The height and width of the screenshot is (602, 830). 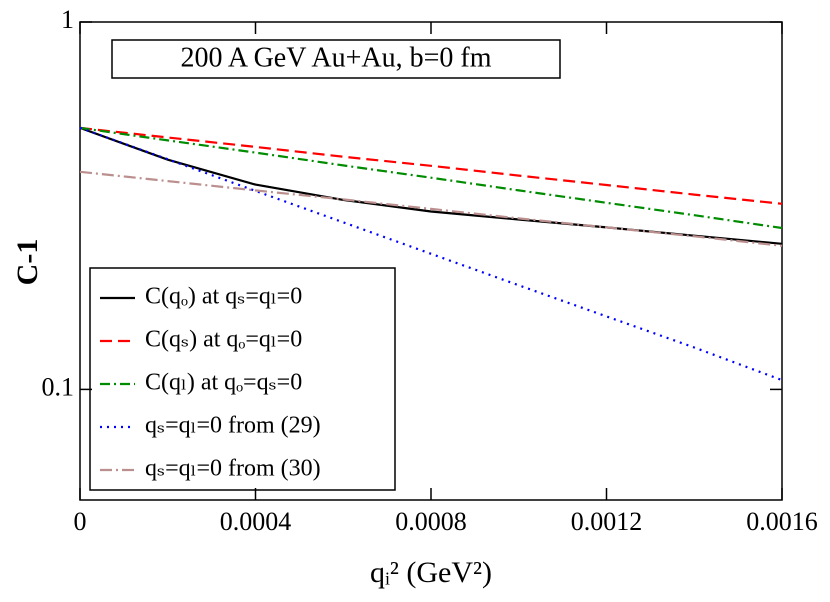 I want to click on annotation: 200 A GeV Au+Au, b=0 fm, so click(x=335, y=57).